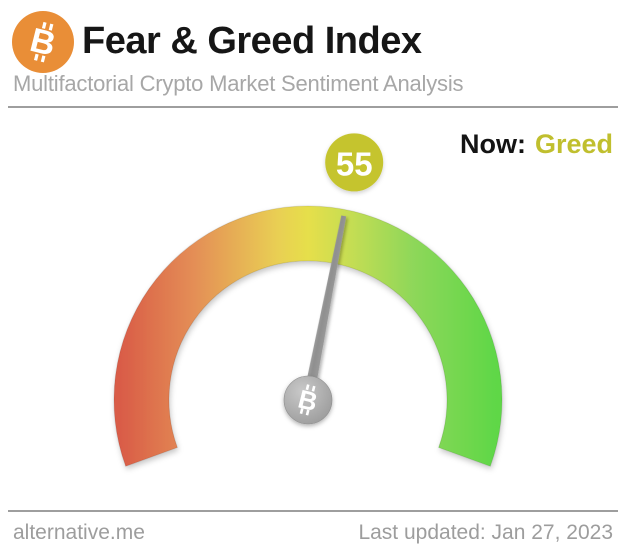 The width and height of the screenshot is (627, 558). I want to click on header-divider, so click(313, 107).